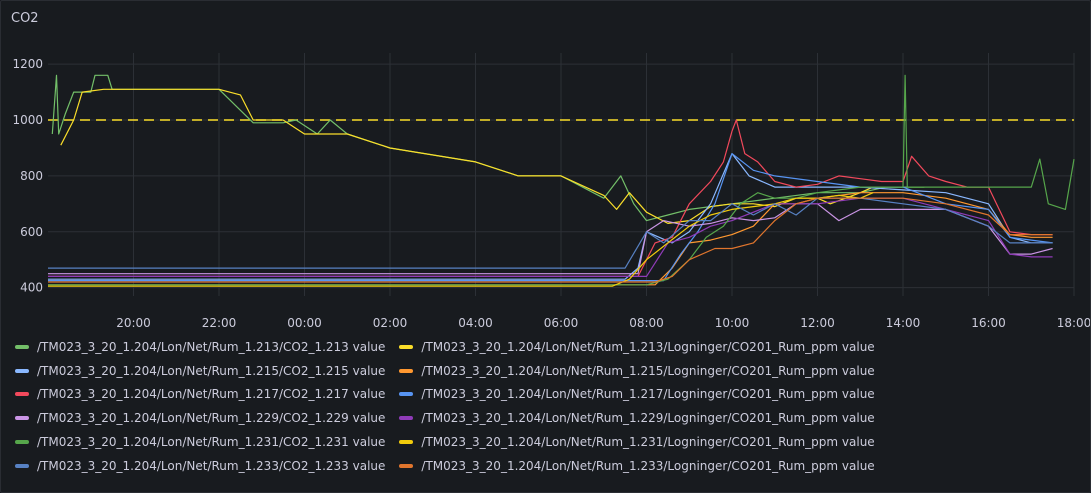  What do you see at coordinates (219, 323) in the screenshot?
I see `x-tick-label: 22:00` at bounding box center [219, 323].